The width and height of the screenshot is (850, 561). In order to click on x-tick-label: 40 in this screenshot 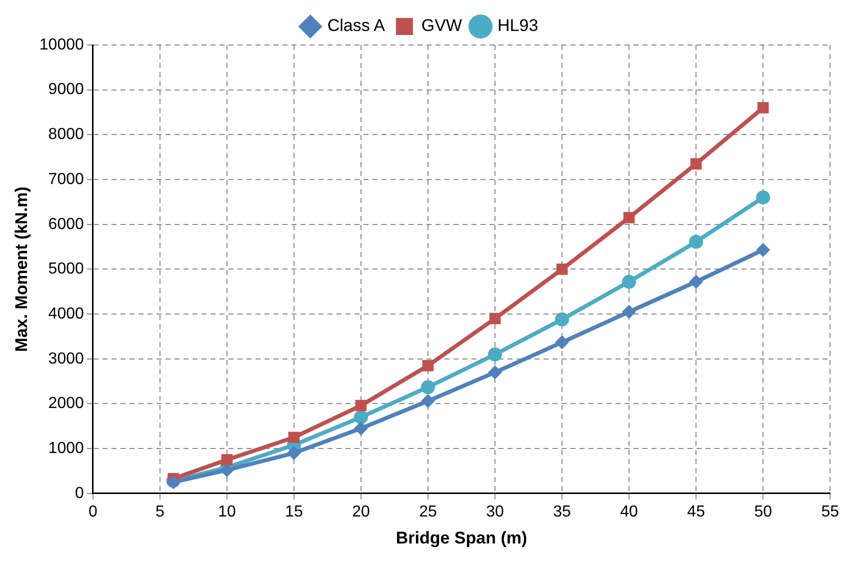, I will do `click(629, 511)`.